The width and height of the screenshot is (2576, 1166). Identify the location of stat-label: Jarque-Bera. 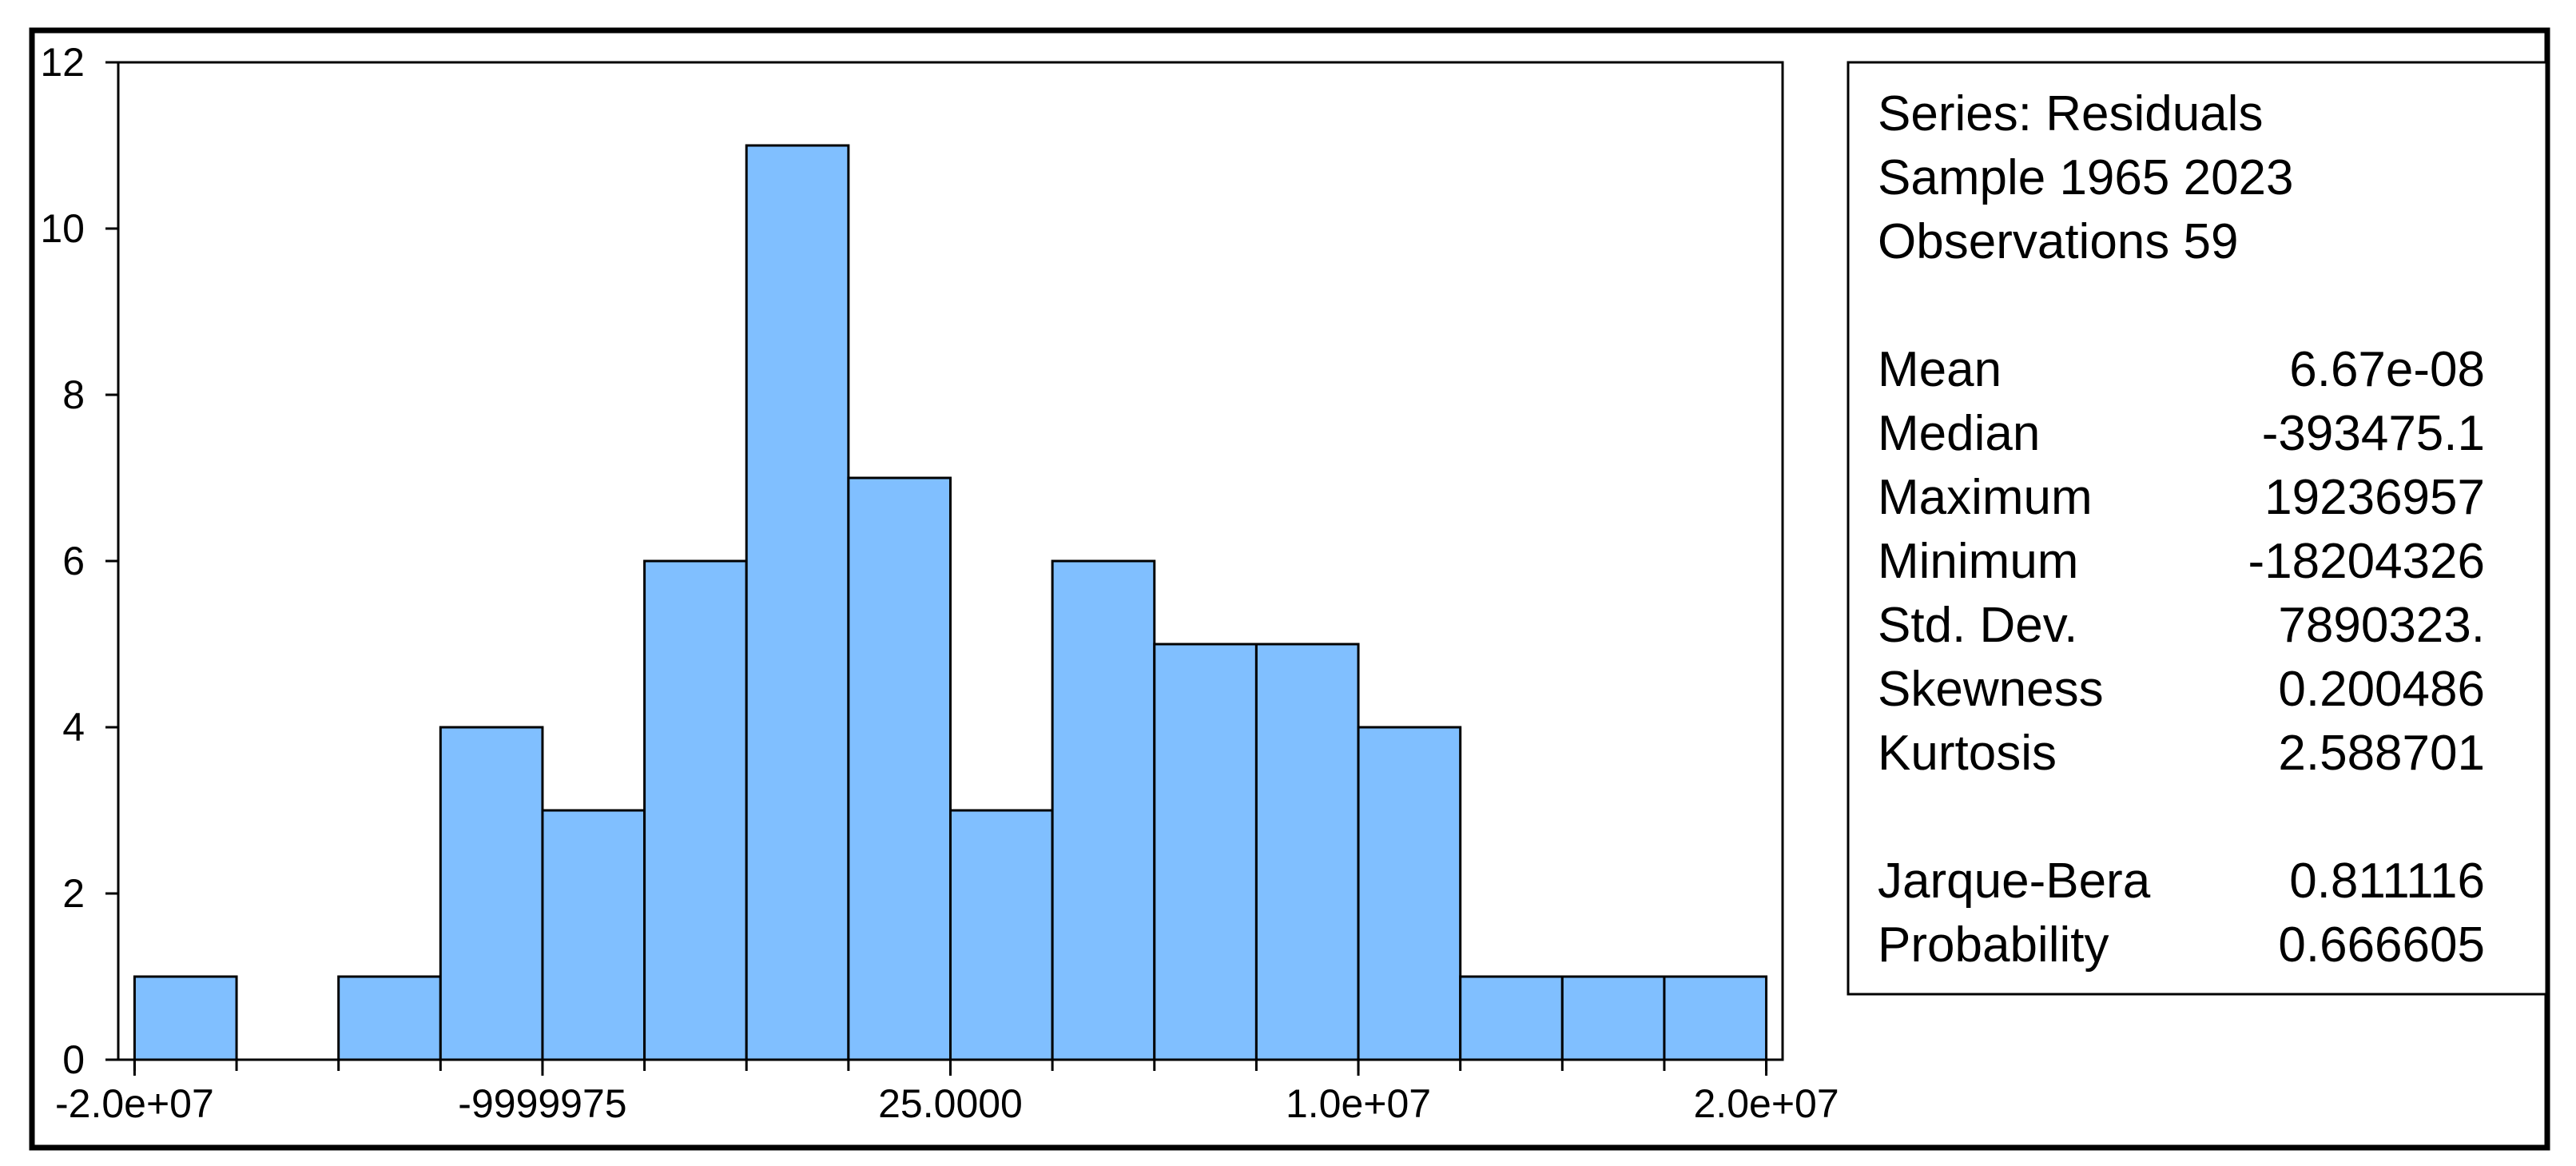
(2014, 881).